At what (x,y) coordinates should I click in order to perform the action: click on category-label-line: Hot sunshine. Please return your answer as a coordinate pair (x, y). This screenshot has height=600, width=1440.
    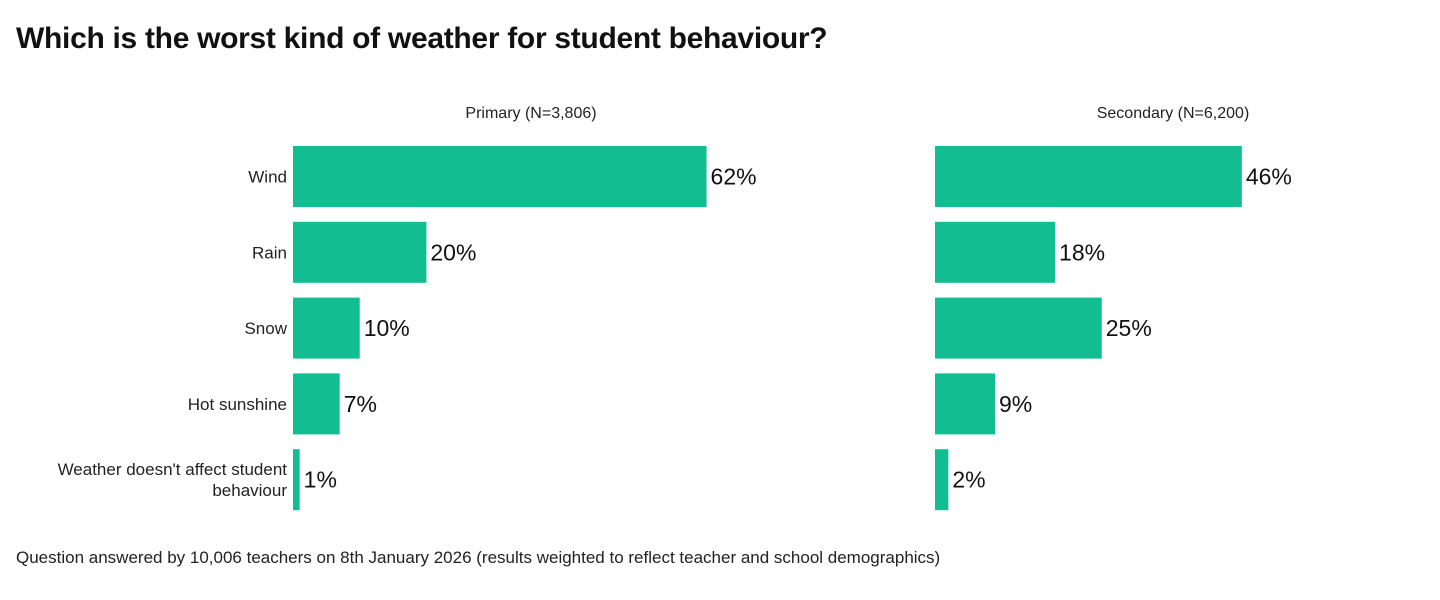
    Looking at the image, I should click on (237, 404).